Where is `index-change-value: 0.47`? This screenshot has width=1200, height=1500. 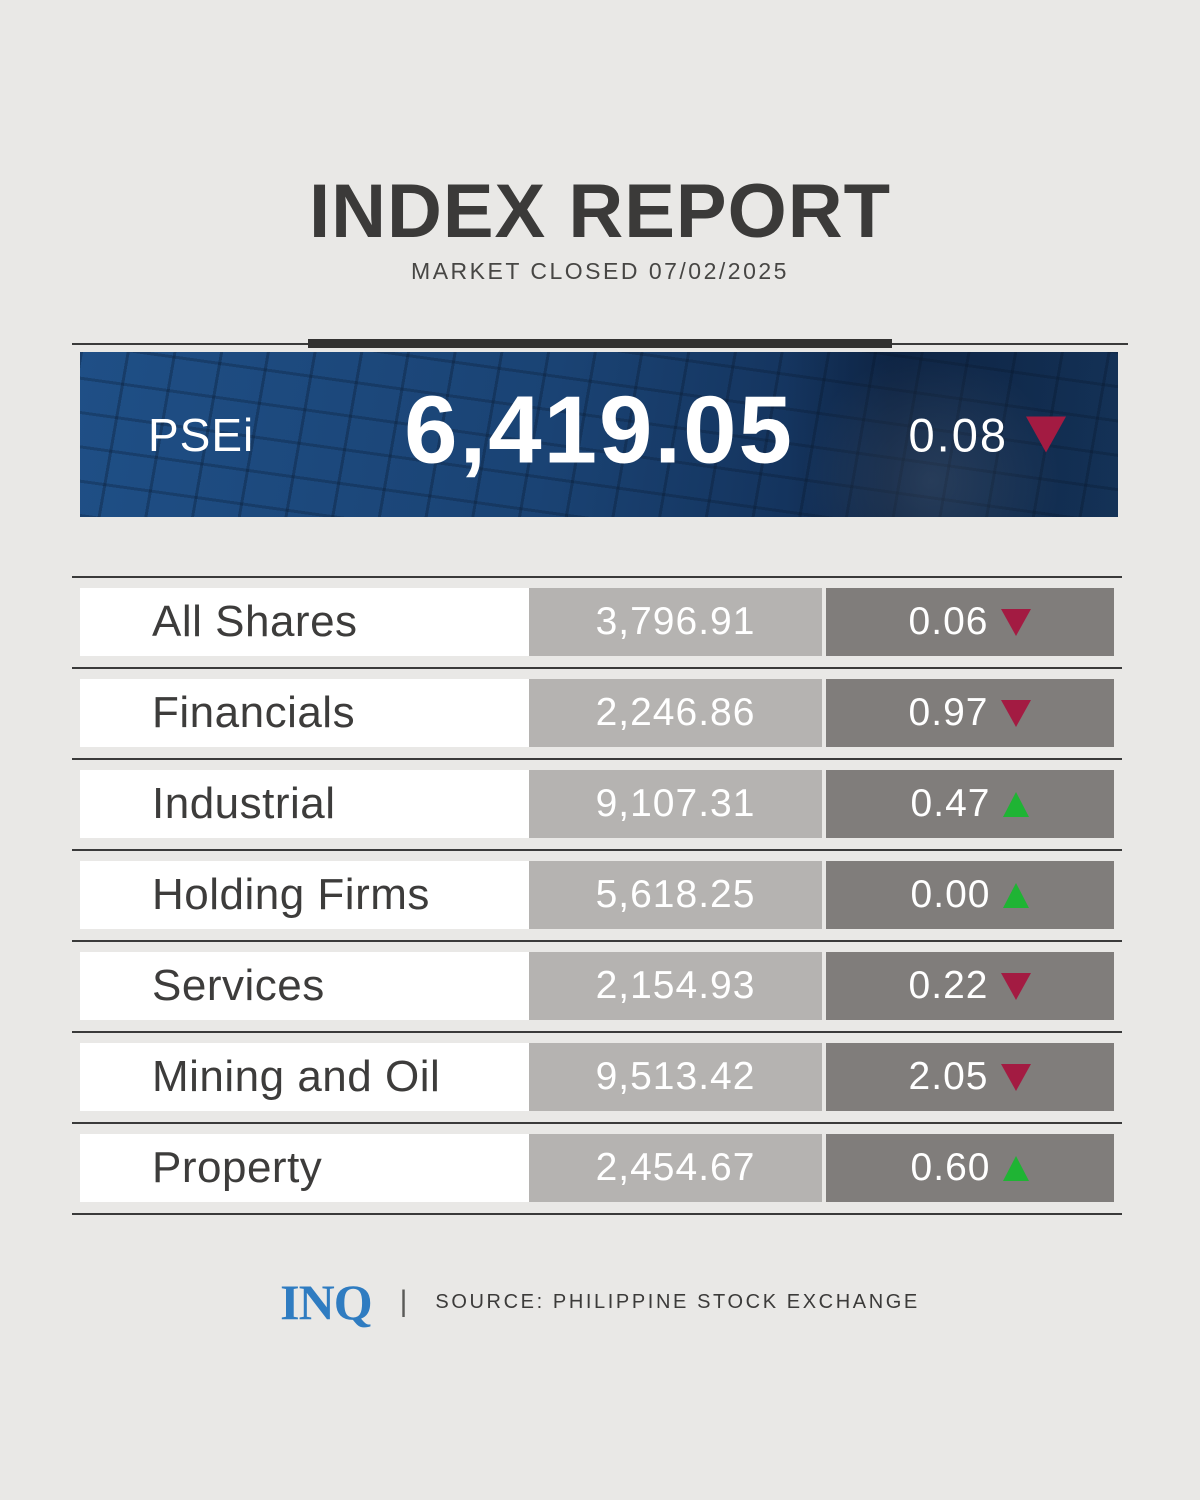 index-change-value: 0.47 is located at coordinates (950, 803).